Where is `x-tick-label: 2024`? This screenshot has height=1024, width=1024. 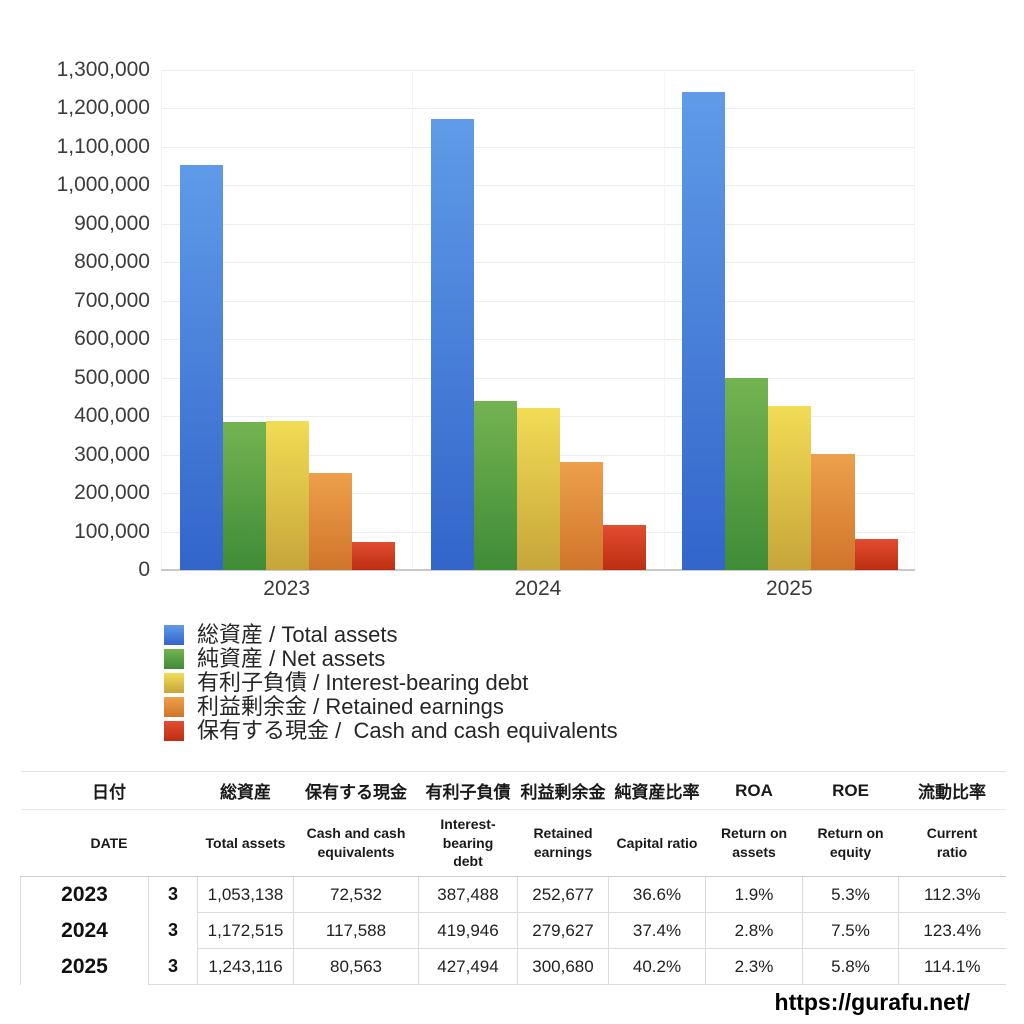 x-tick-label: 2024 is located at coordinates (538, 588).